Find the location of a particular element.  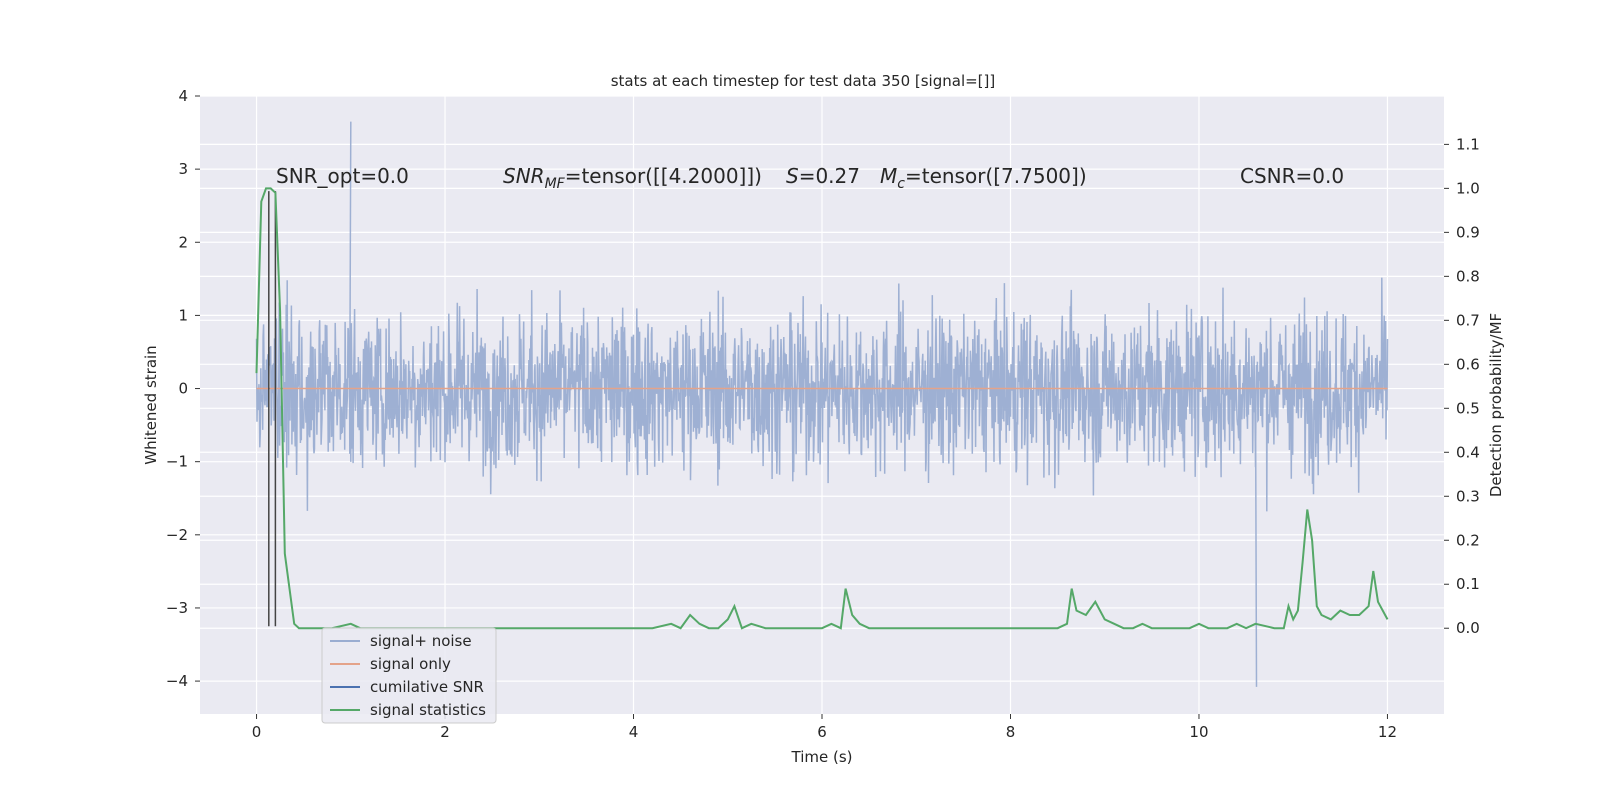

y-axis-label: Whitened strain is located at coordinates (151, 404).